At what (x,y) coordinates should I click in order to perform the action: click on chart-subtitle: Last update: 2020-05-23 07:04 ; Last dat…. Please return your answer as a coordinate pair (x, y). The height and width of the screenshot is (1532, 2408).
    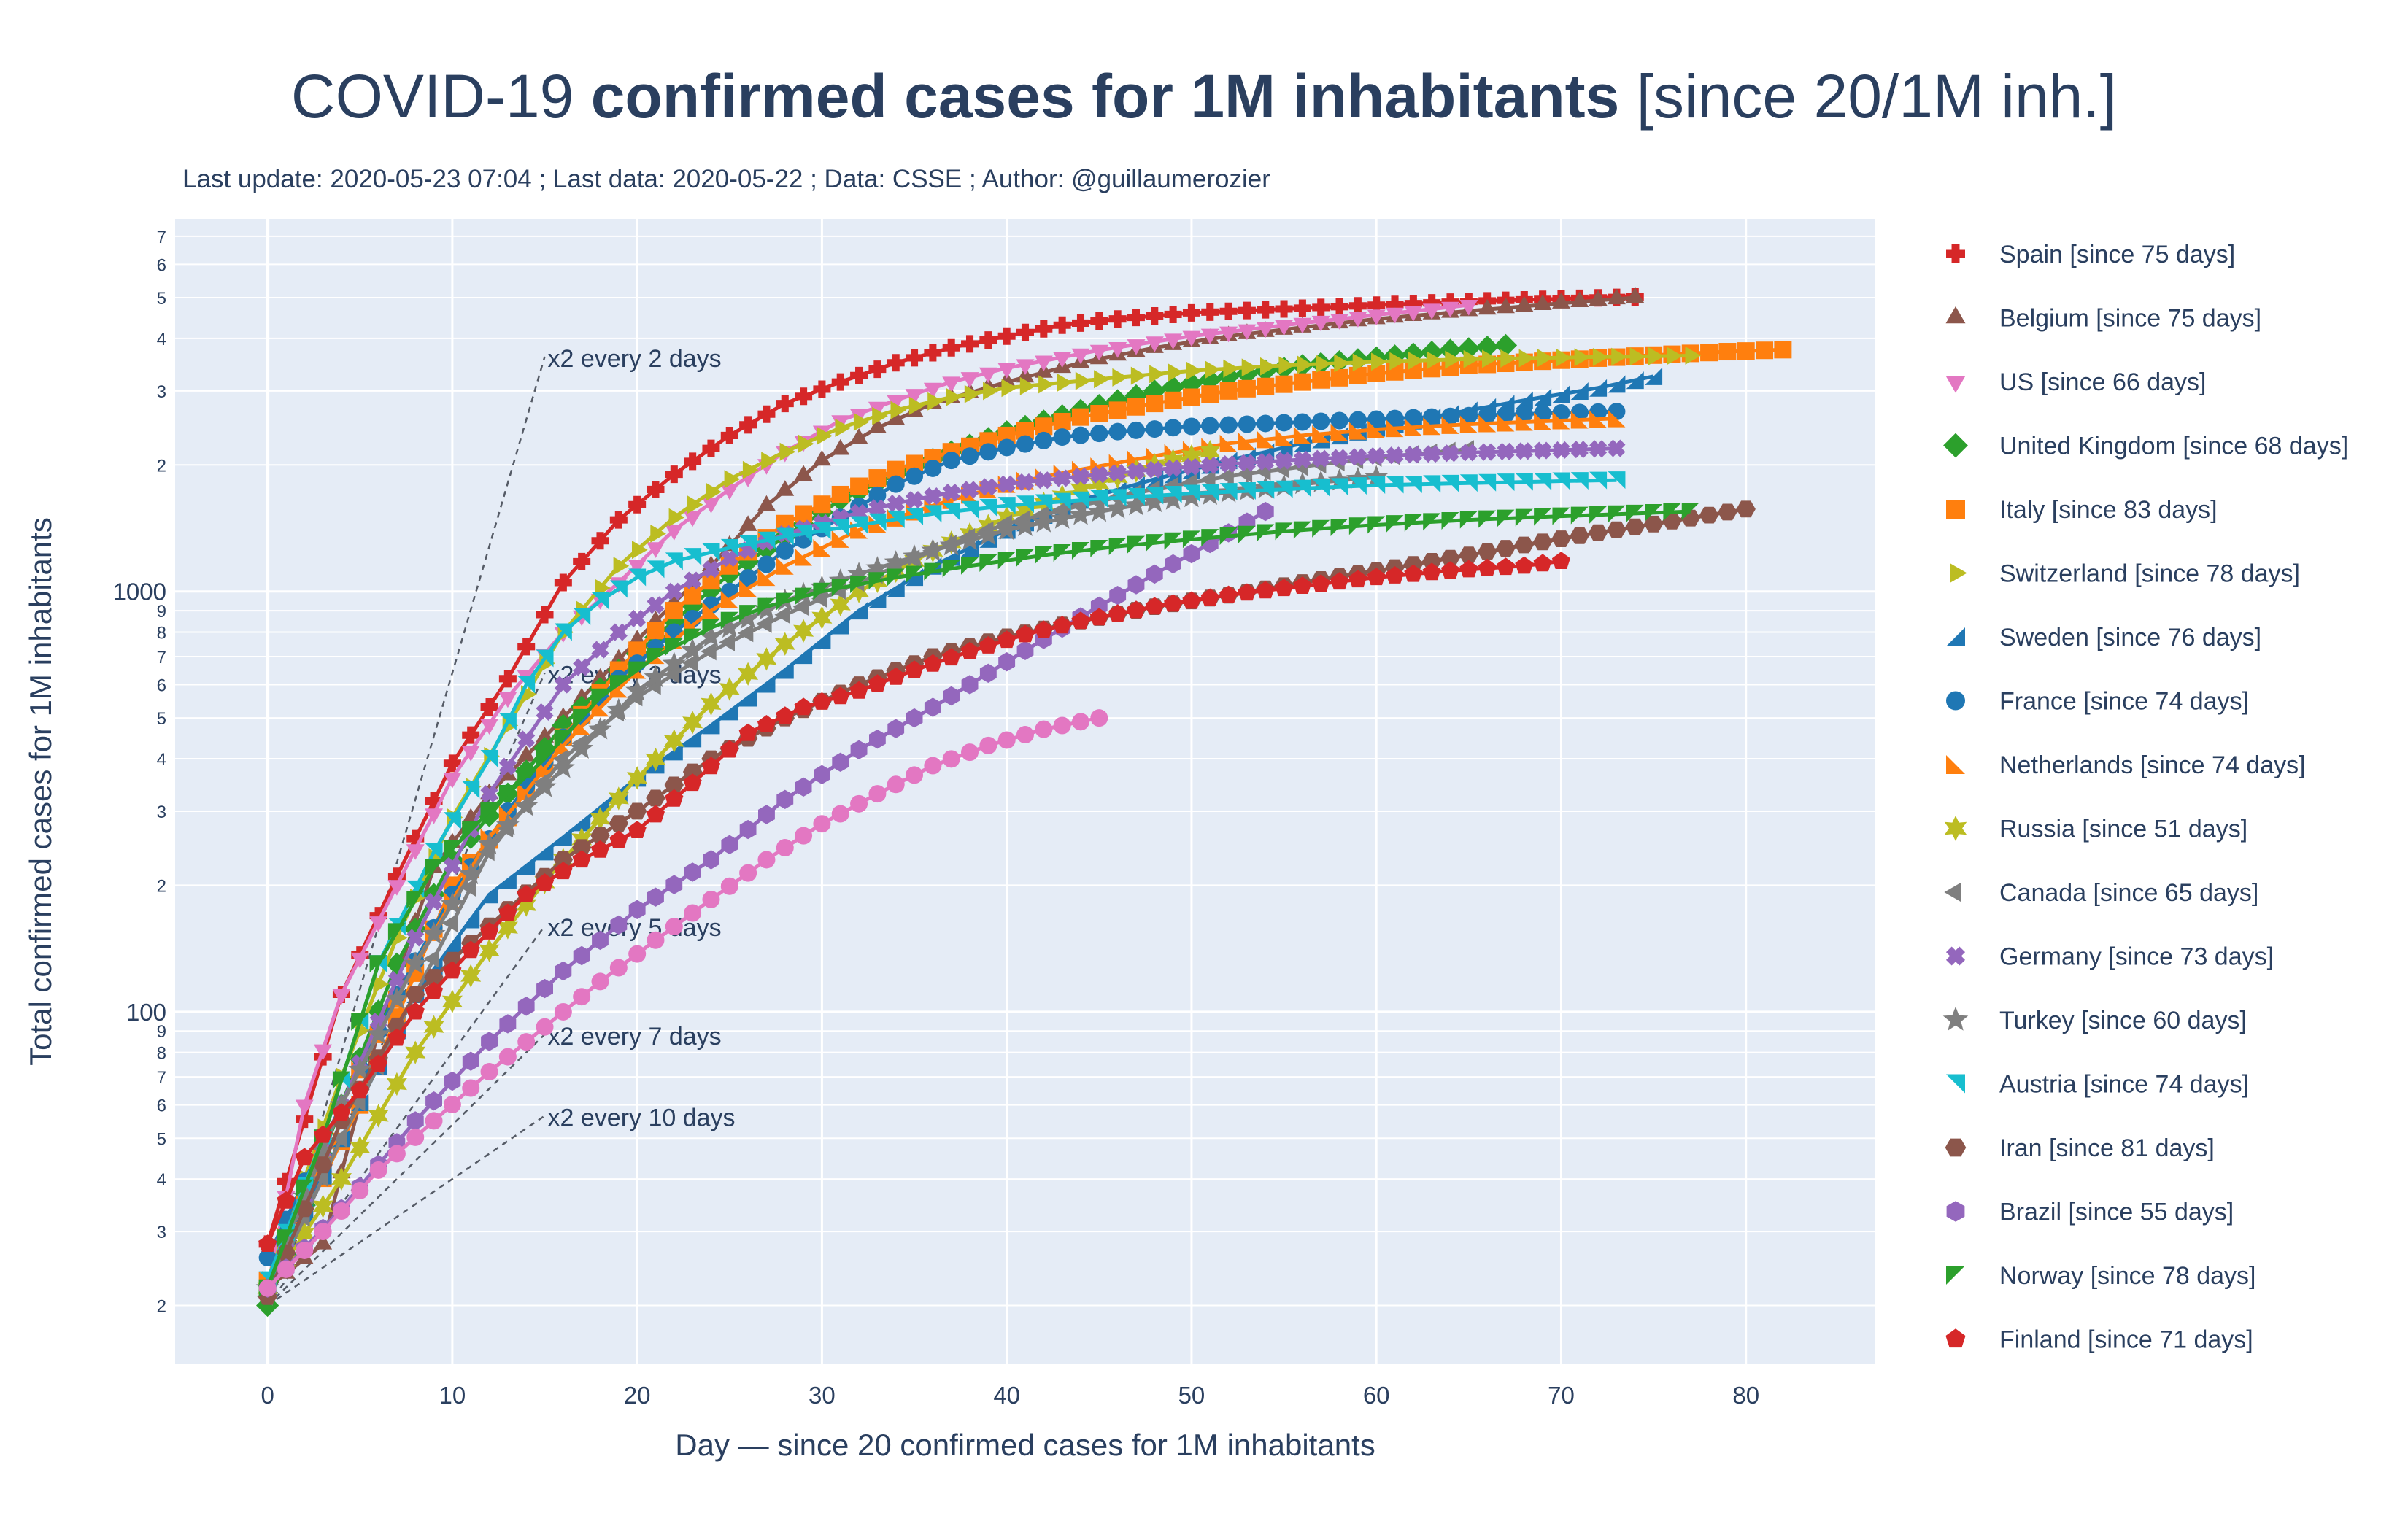
    Looking at the image, I should click on (726, 179).